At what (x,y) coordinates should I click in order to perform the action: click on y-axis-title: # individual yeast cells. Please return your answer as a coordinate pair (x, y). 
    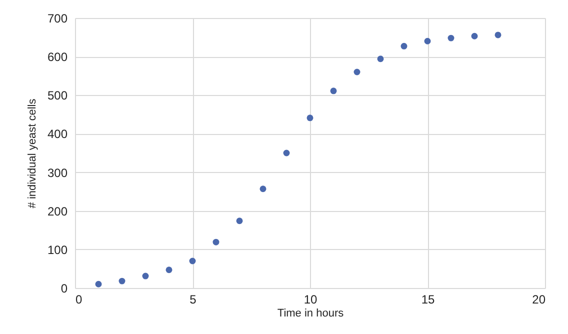
    Looking at the image, I should click on (32, 153).